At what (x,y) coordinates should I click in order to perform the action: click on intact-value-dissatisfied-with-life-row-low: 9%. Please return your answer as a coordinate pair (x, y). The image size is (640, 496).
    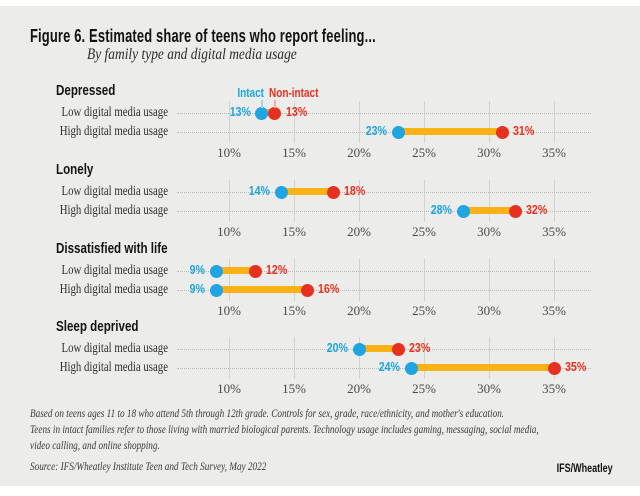
    Looking at the image, I should click on (197, 270).